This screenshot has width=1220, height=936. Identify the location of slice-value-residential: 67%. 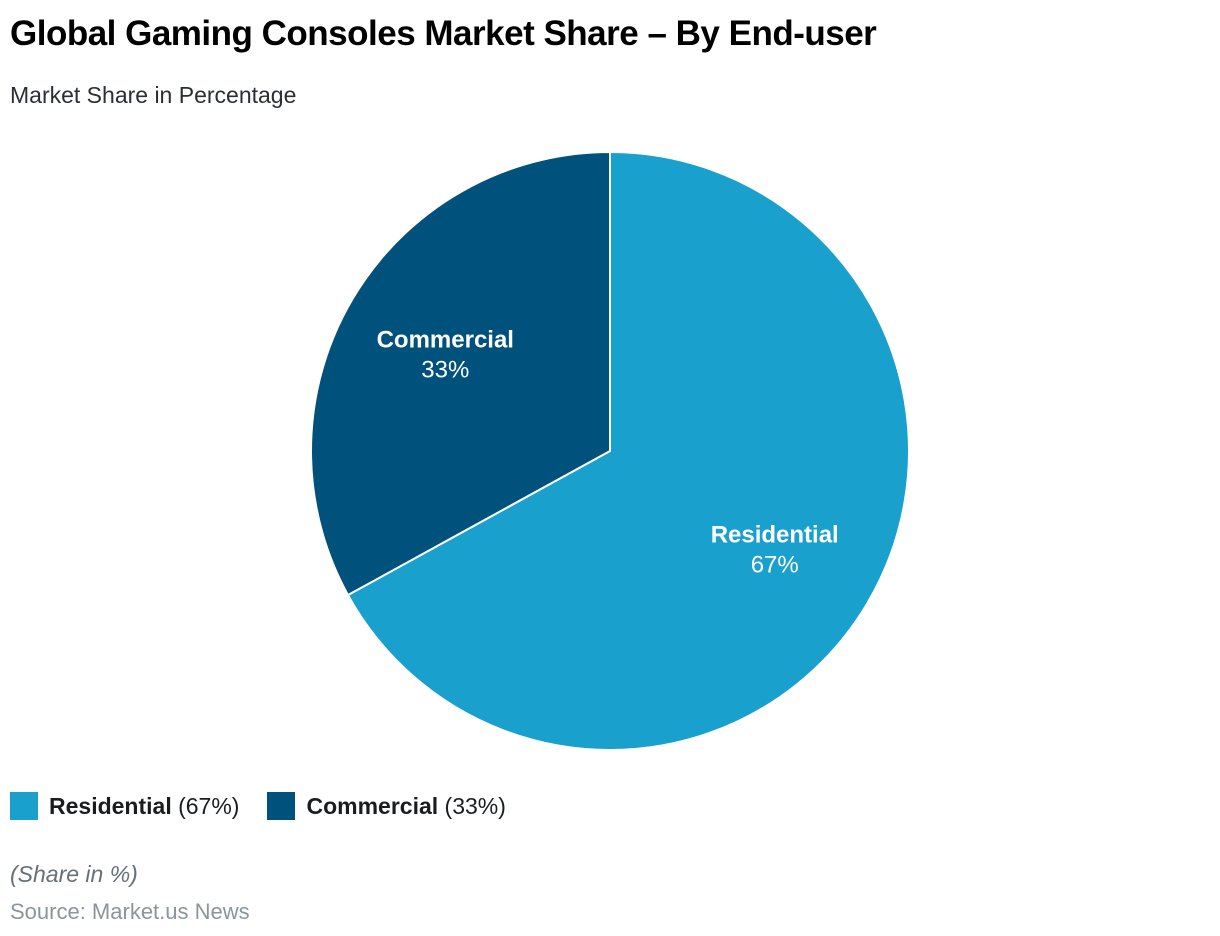
(775, 564).